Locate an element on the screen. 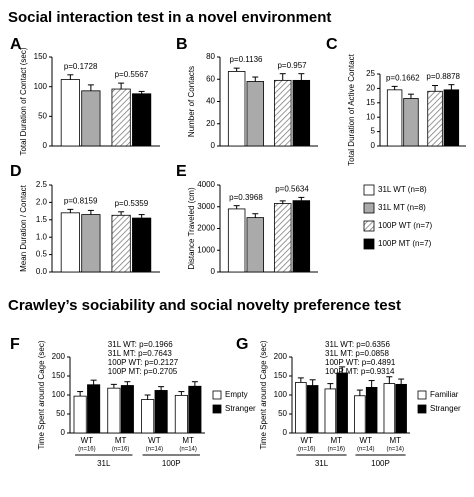 This screenshot has width=474, height=497. y-axis-title: Number of Contacts is located at coordinates (191, 101).